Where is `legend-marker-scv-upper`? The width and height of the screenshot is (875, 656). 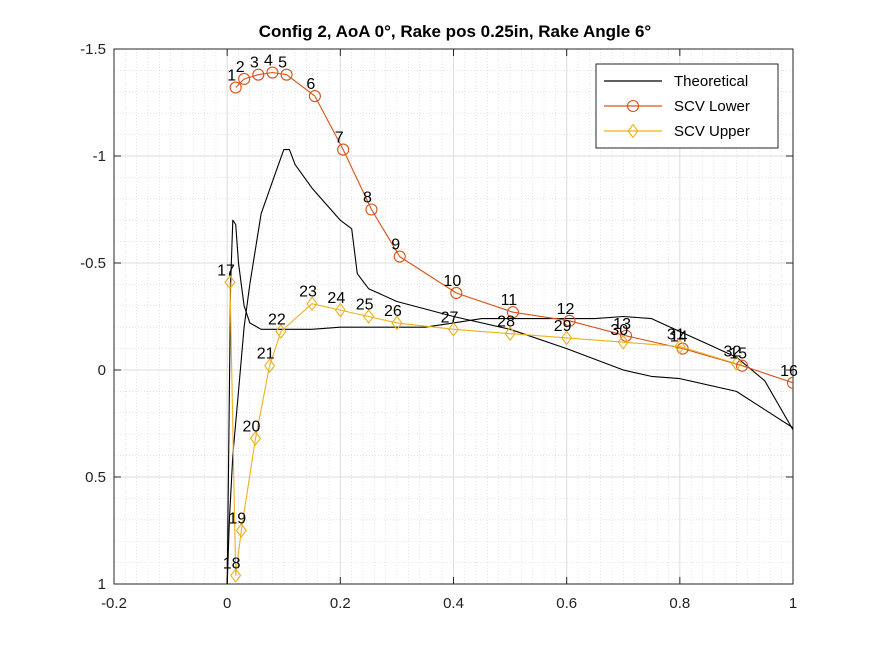 legend-marker-scv-upper is located at coordinates (633, 131).